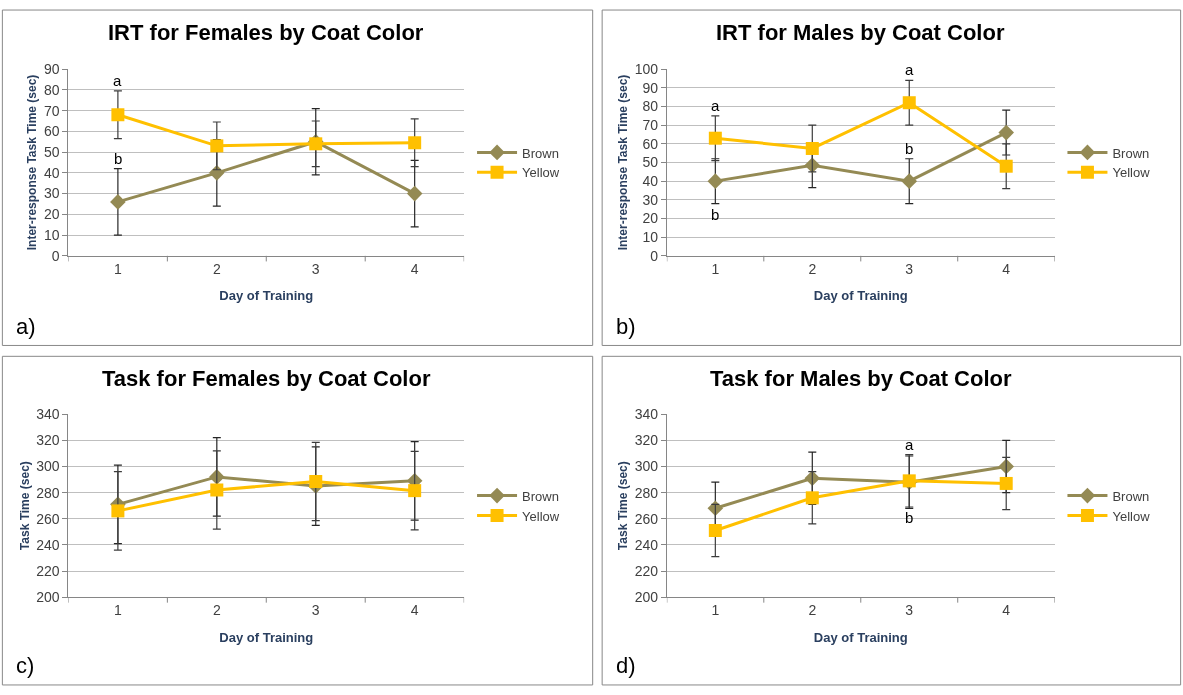  I want to click on y-tick-label: 220, so click(646, 570).